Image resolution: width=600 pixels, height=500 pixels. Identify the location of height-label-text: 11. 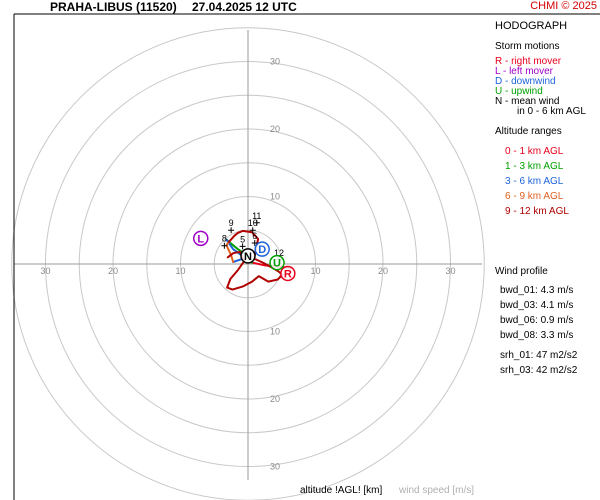
(256, 216).